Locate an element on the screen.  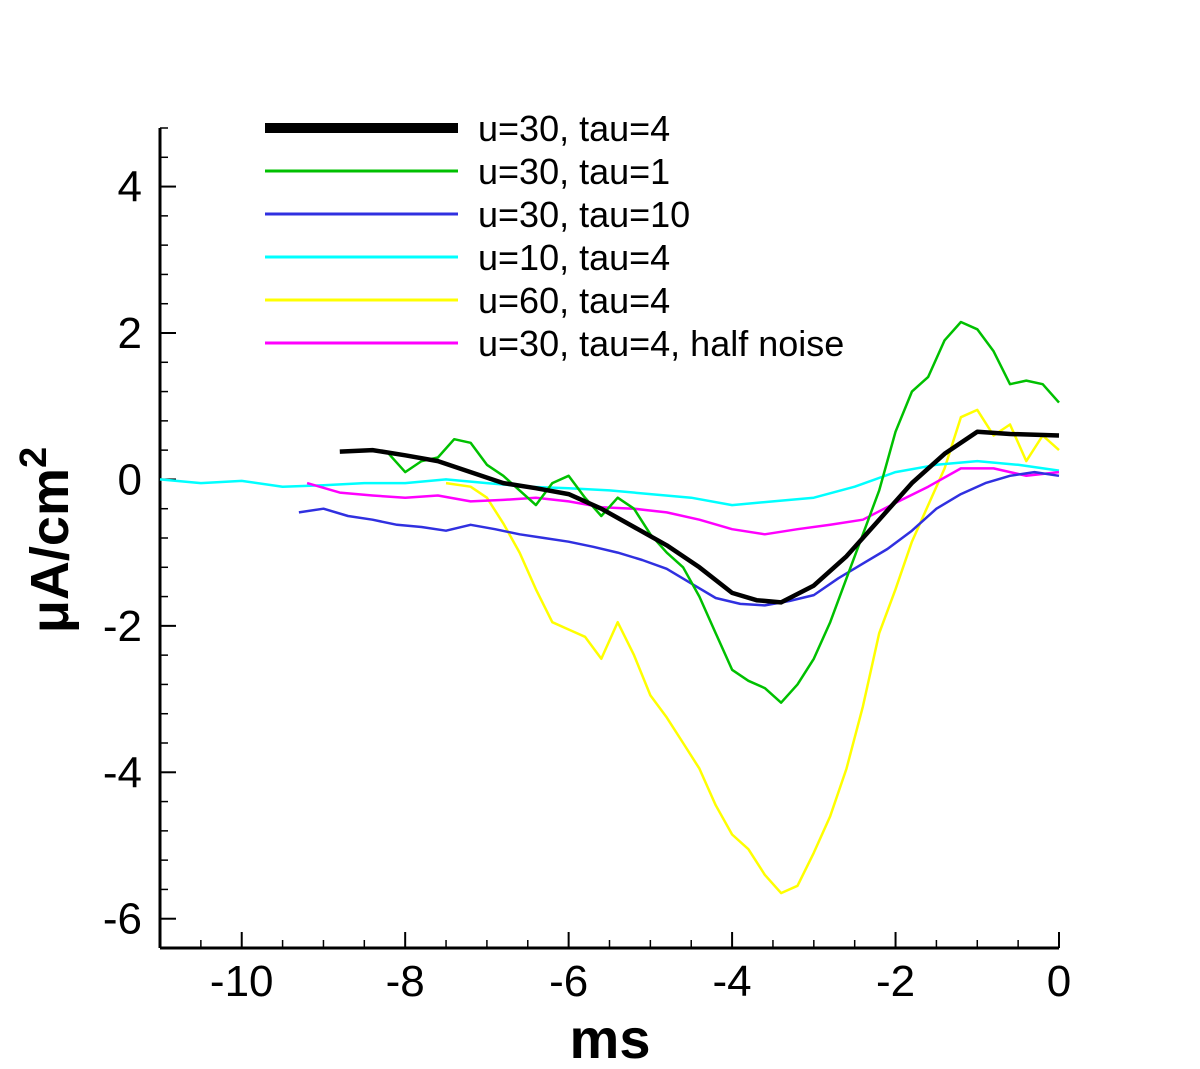
legend-label: u=10, tau=4 is located at coordinates (574, 257).